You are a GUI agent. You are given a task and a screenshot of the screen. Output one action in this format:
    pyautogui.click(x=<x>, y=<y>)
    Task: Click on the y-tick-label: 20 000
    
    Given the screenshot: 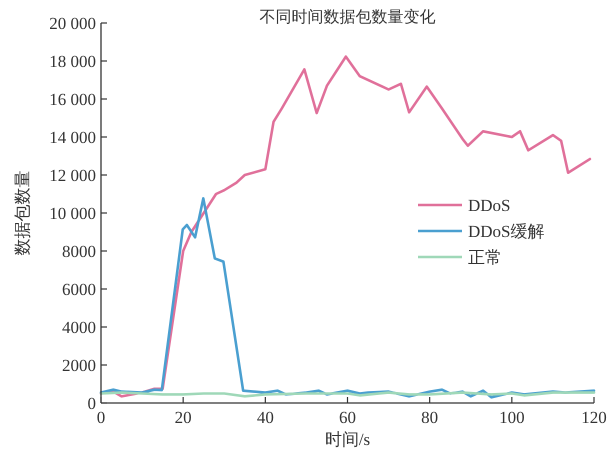 What is the action you would take?
    pyautogui.click(x=72, y=23)
    